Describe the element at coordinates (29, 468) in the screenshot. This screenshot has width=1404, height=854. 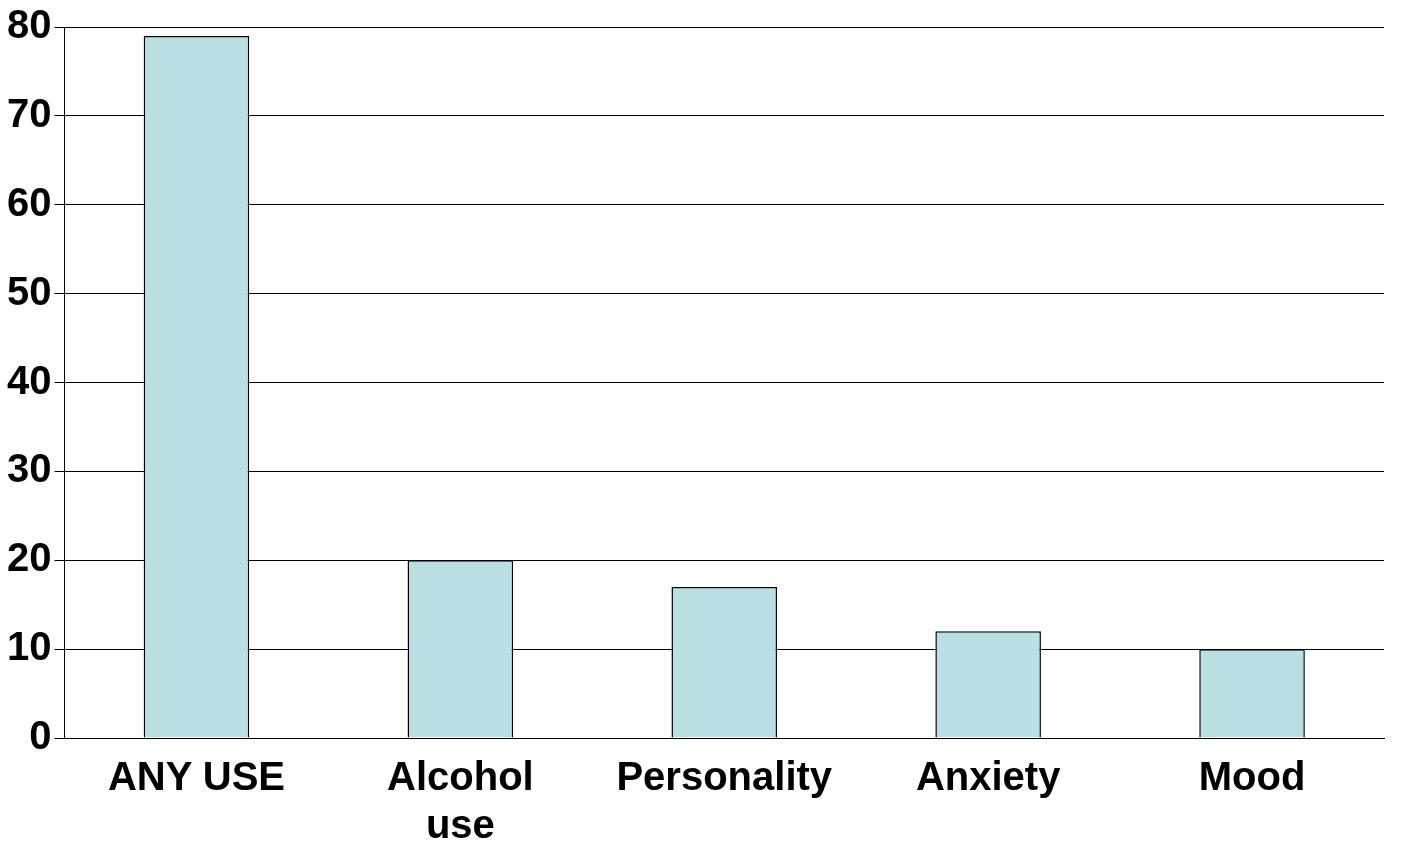
I see `y-tick-label: 30` at that location.